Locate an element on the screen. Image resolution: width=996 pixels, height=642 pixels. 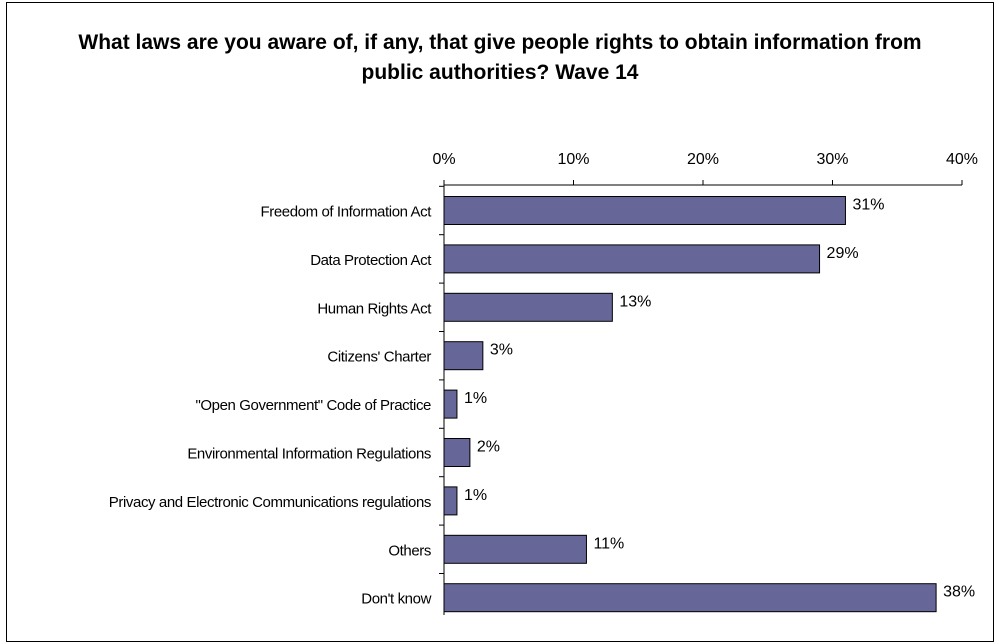
category-label: Freedom of Information Act is located at coordinates (346, 212).